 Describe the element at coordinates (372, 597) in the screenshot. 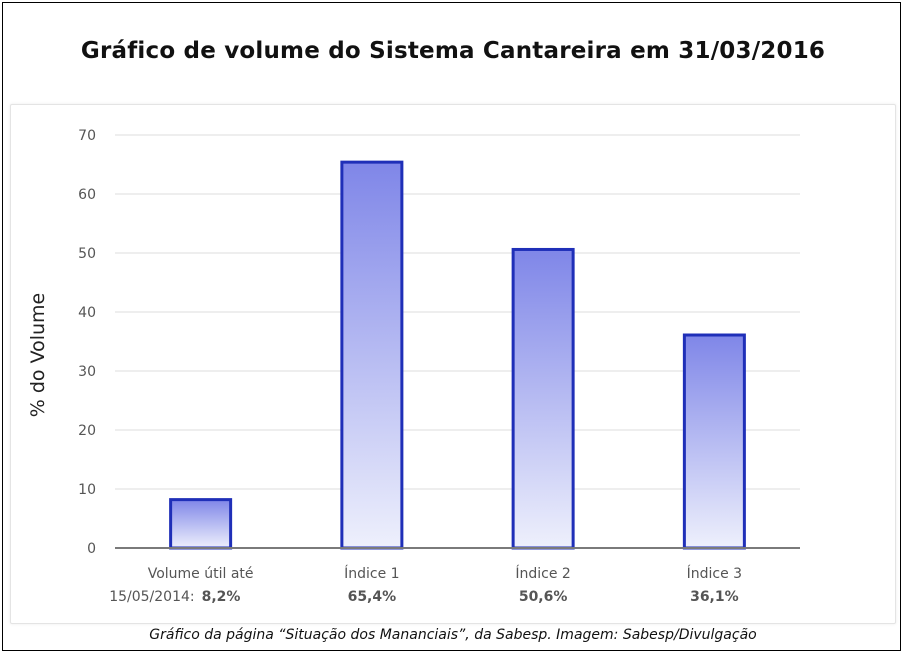

I see `bar-value-label: 65,4%` at that location.